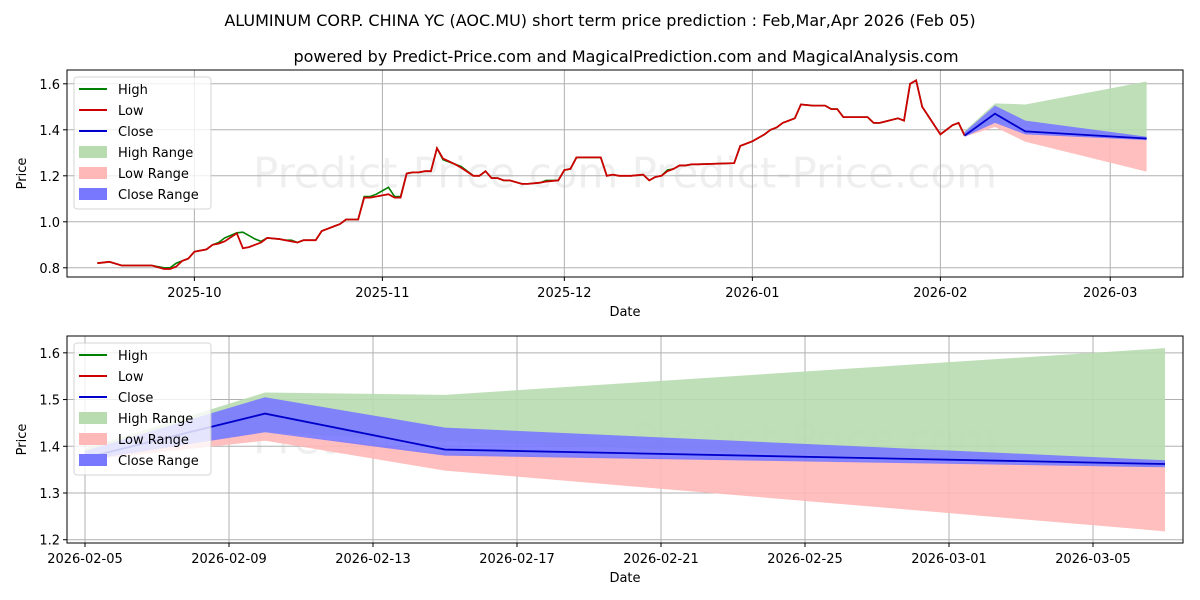 The image size is (1200, 600). I want to click on x-tick-label: 2026-02-21, so click(661, 559).